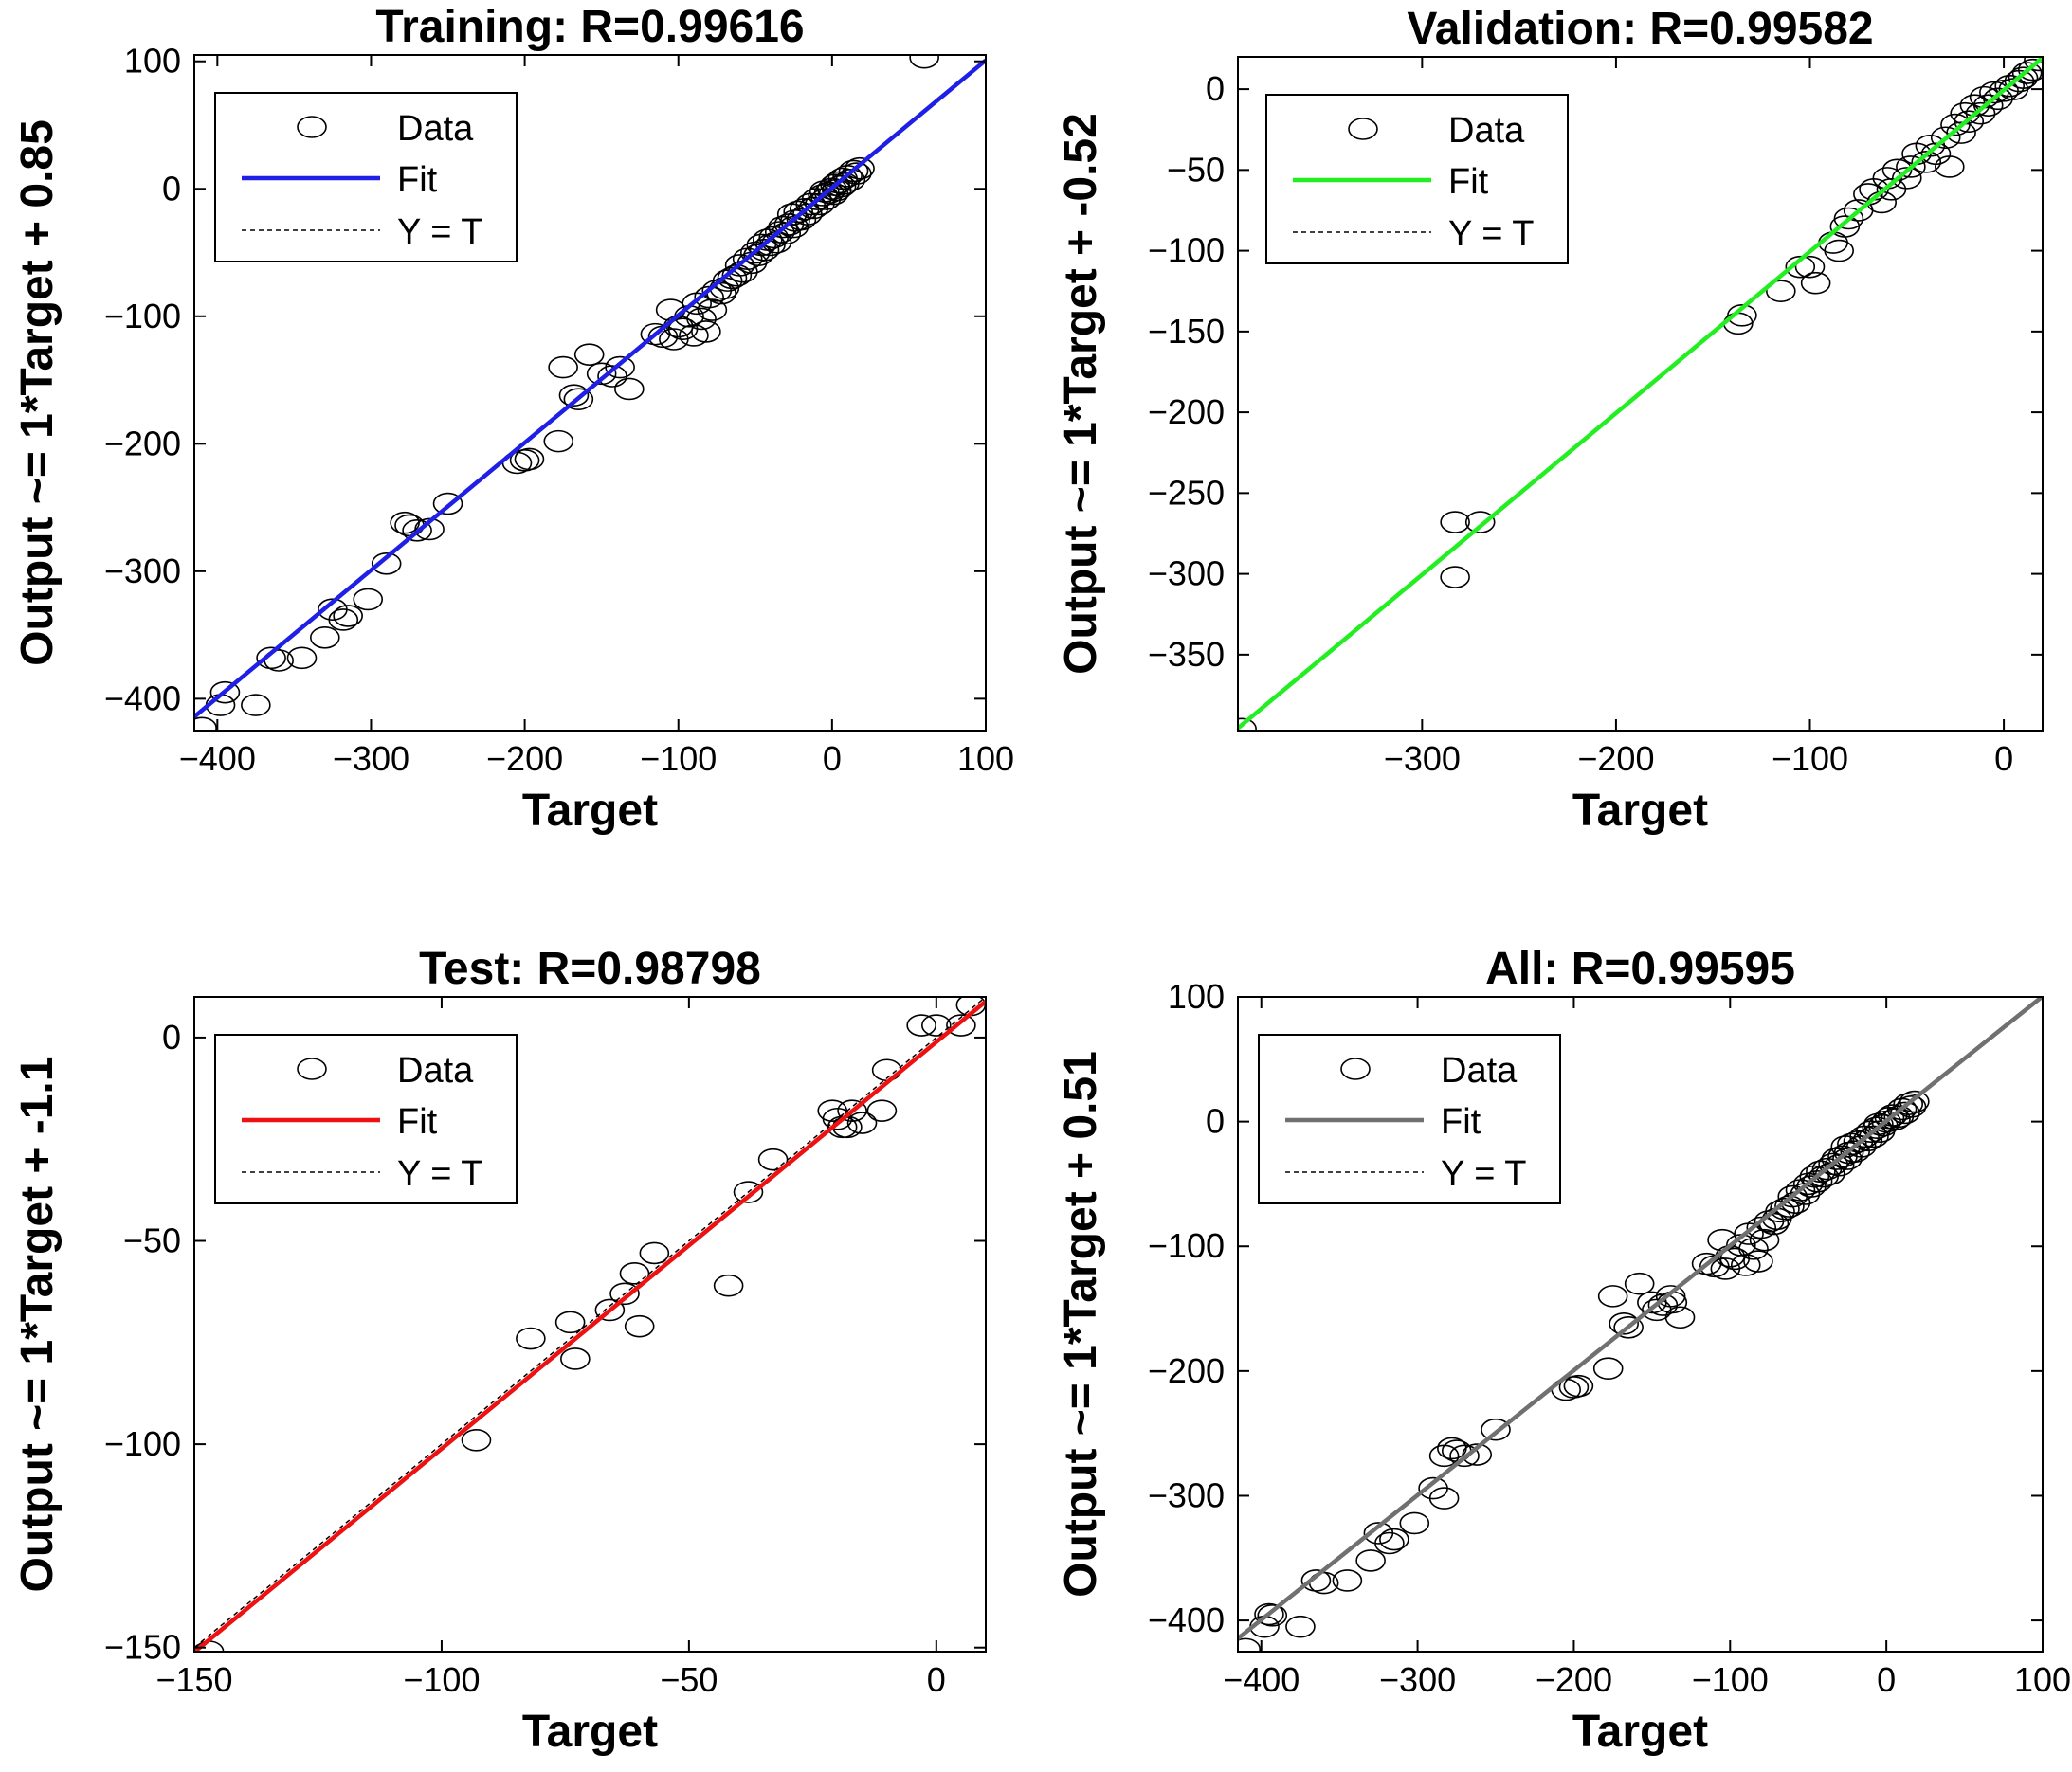 This screenshot has width=2072, height=1772. Describe the element at coordinates (689, 1679) in the screenshot. I see `x-tick-label: −50` at that location.